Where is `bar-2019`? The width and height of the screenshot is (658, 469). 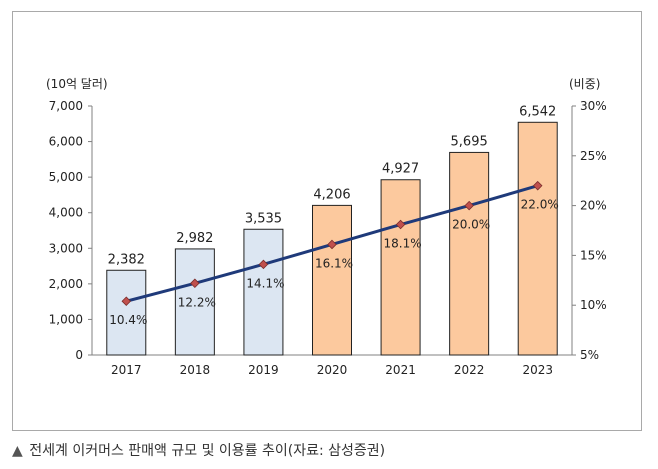
bar-2019 is located at coordinates (263, 292).